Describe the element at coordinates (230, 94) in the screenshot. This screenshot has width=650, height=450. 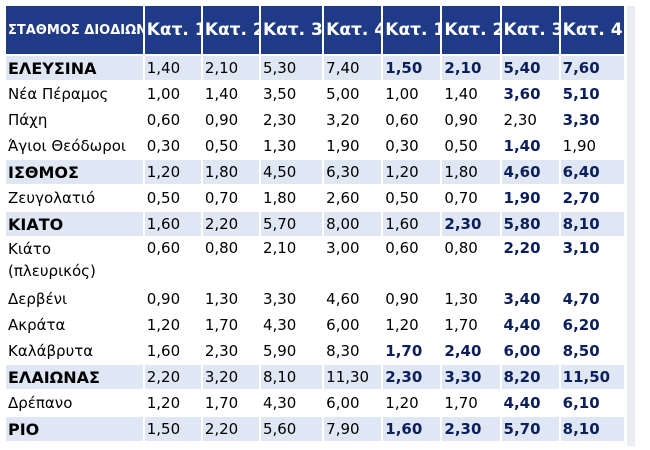
I see `price-cell: 1,40` at that location.